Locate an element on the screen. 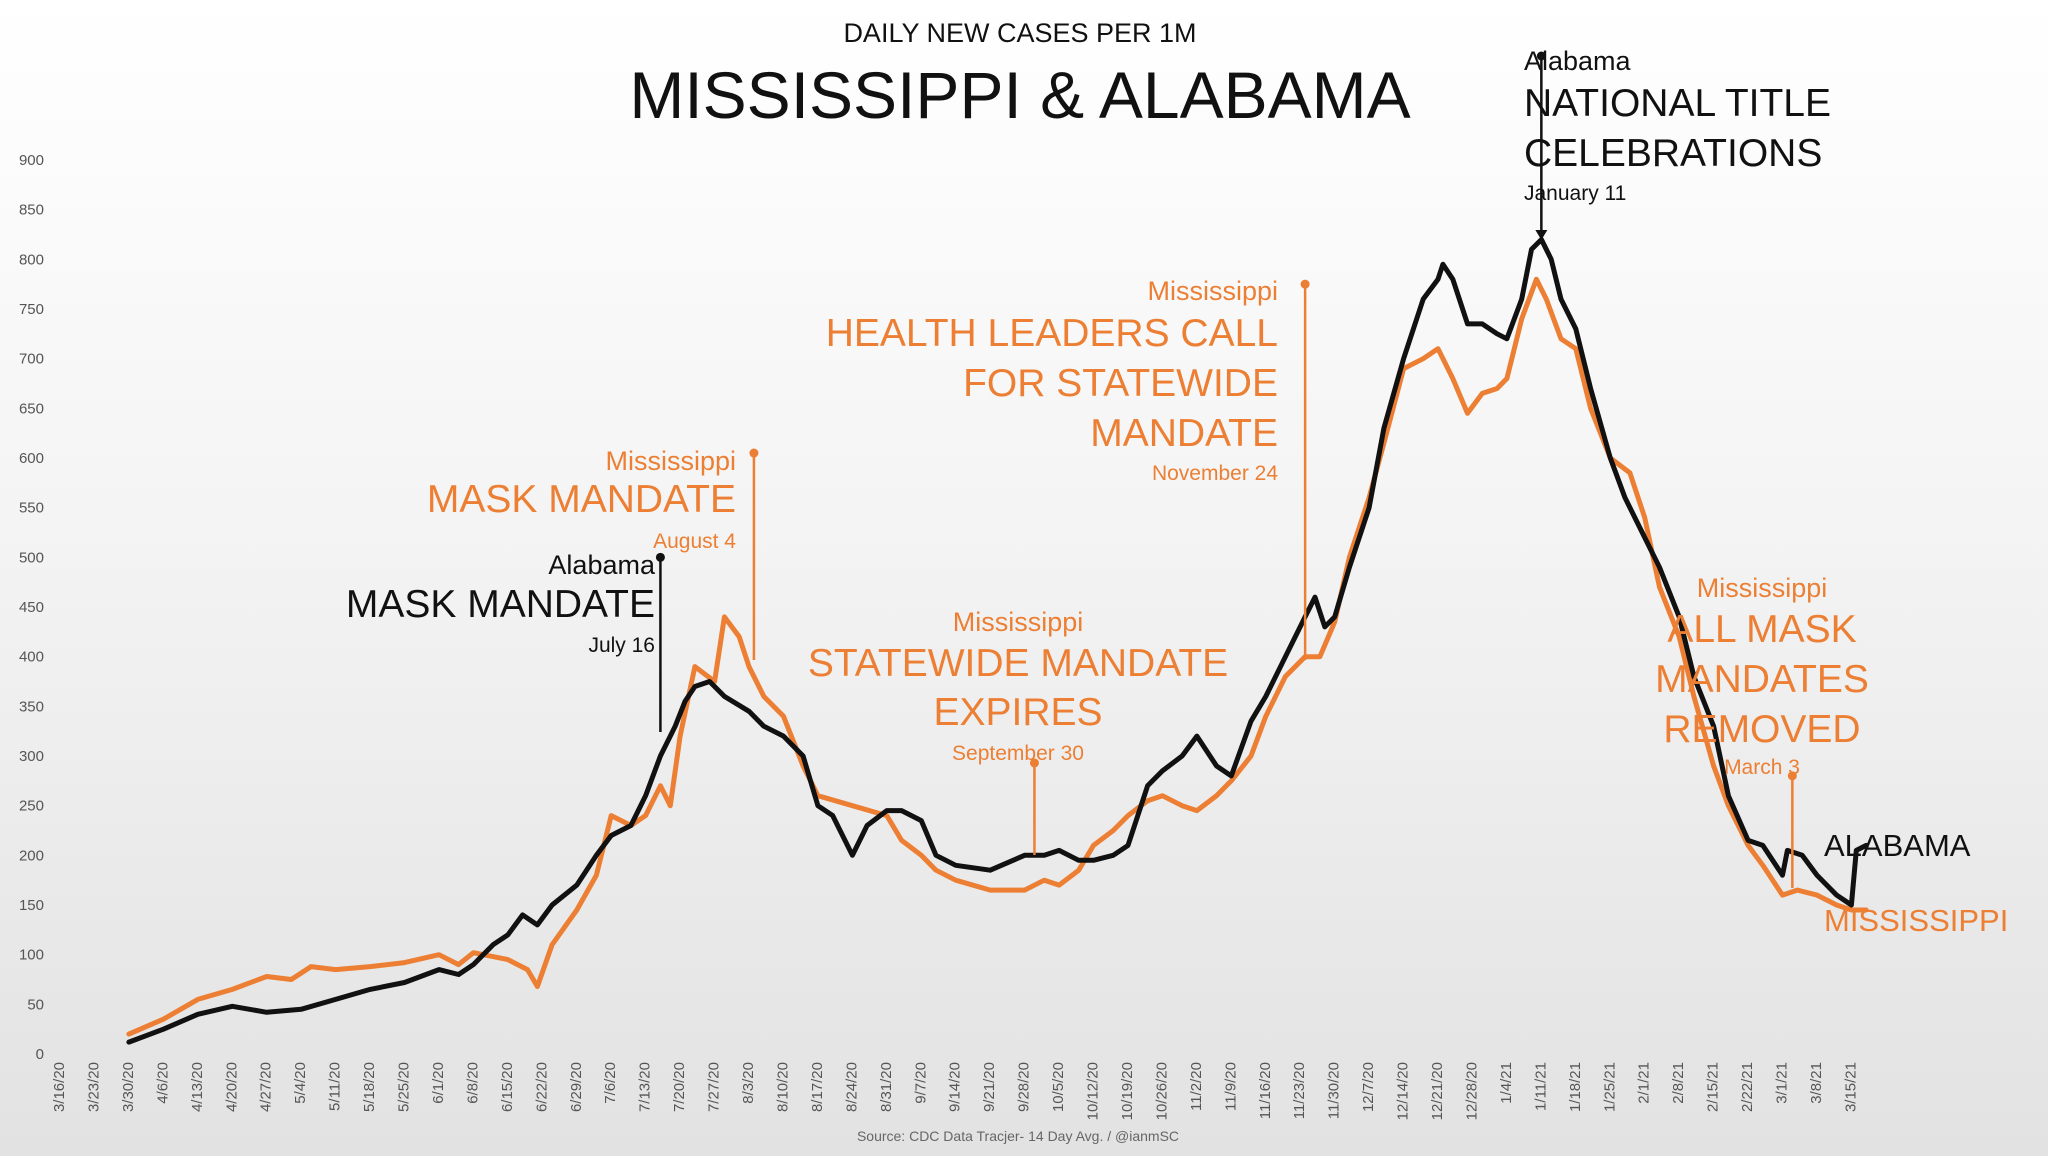  x-tick-label: 5/4/20 is located at coordinates (300, 1083).